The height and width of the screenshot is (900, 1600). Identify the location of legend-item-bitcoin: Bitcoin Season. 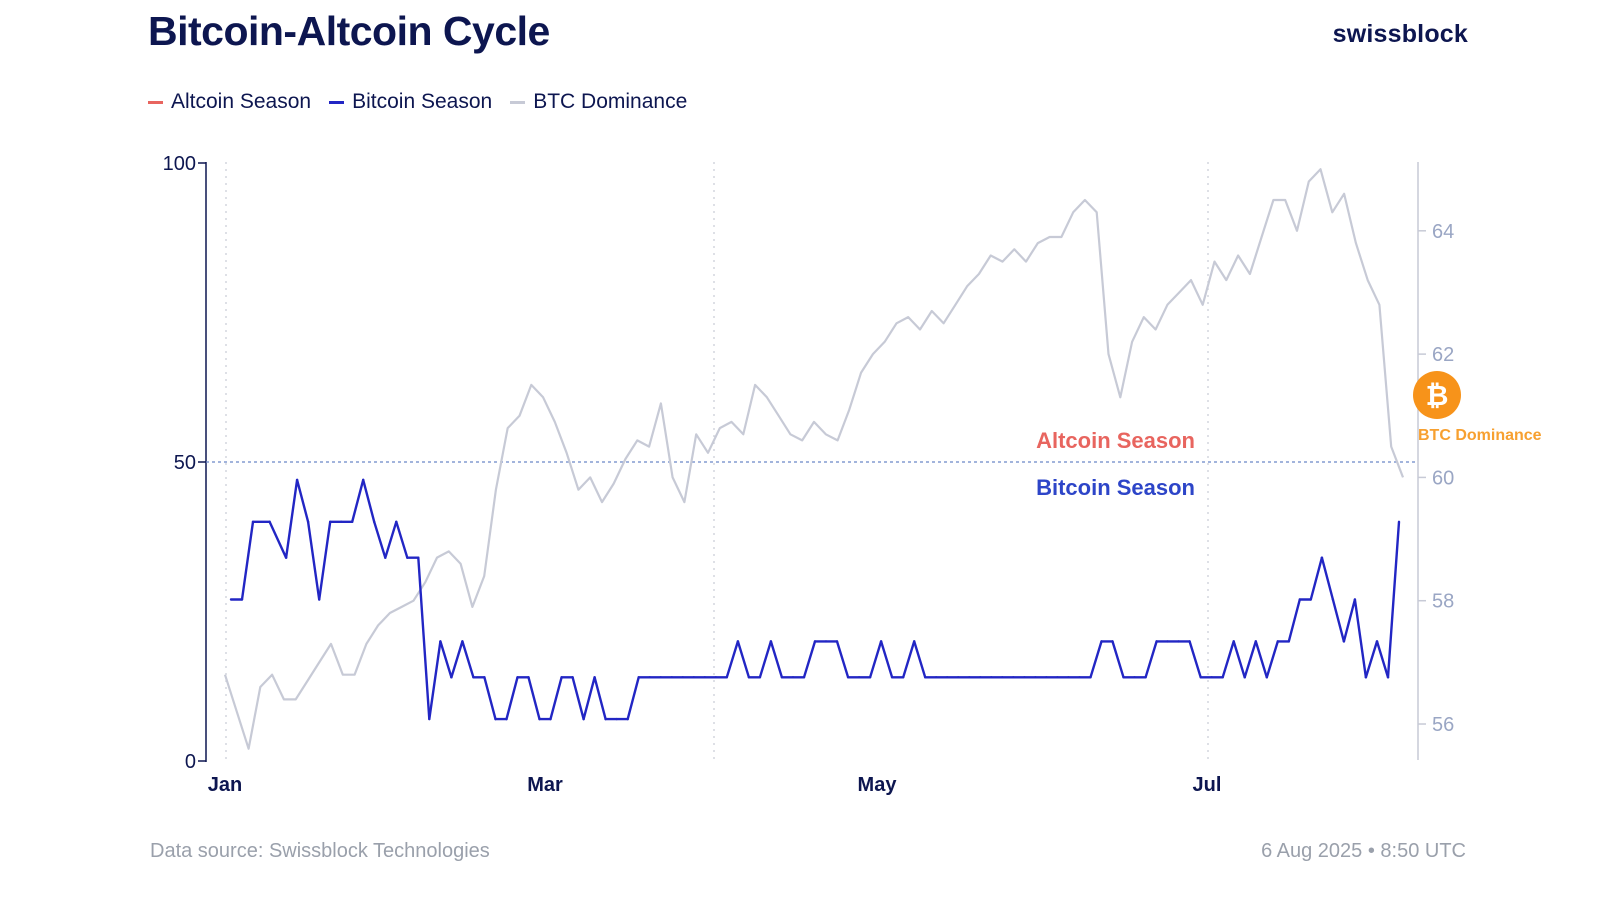
(410, 102).